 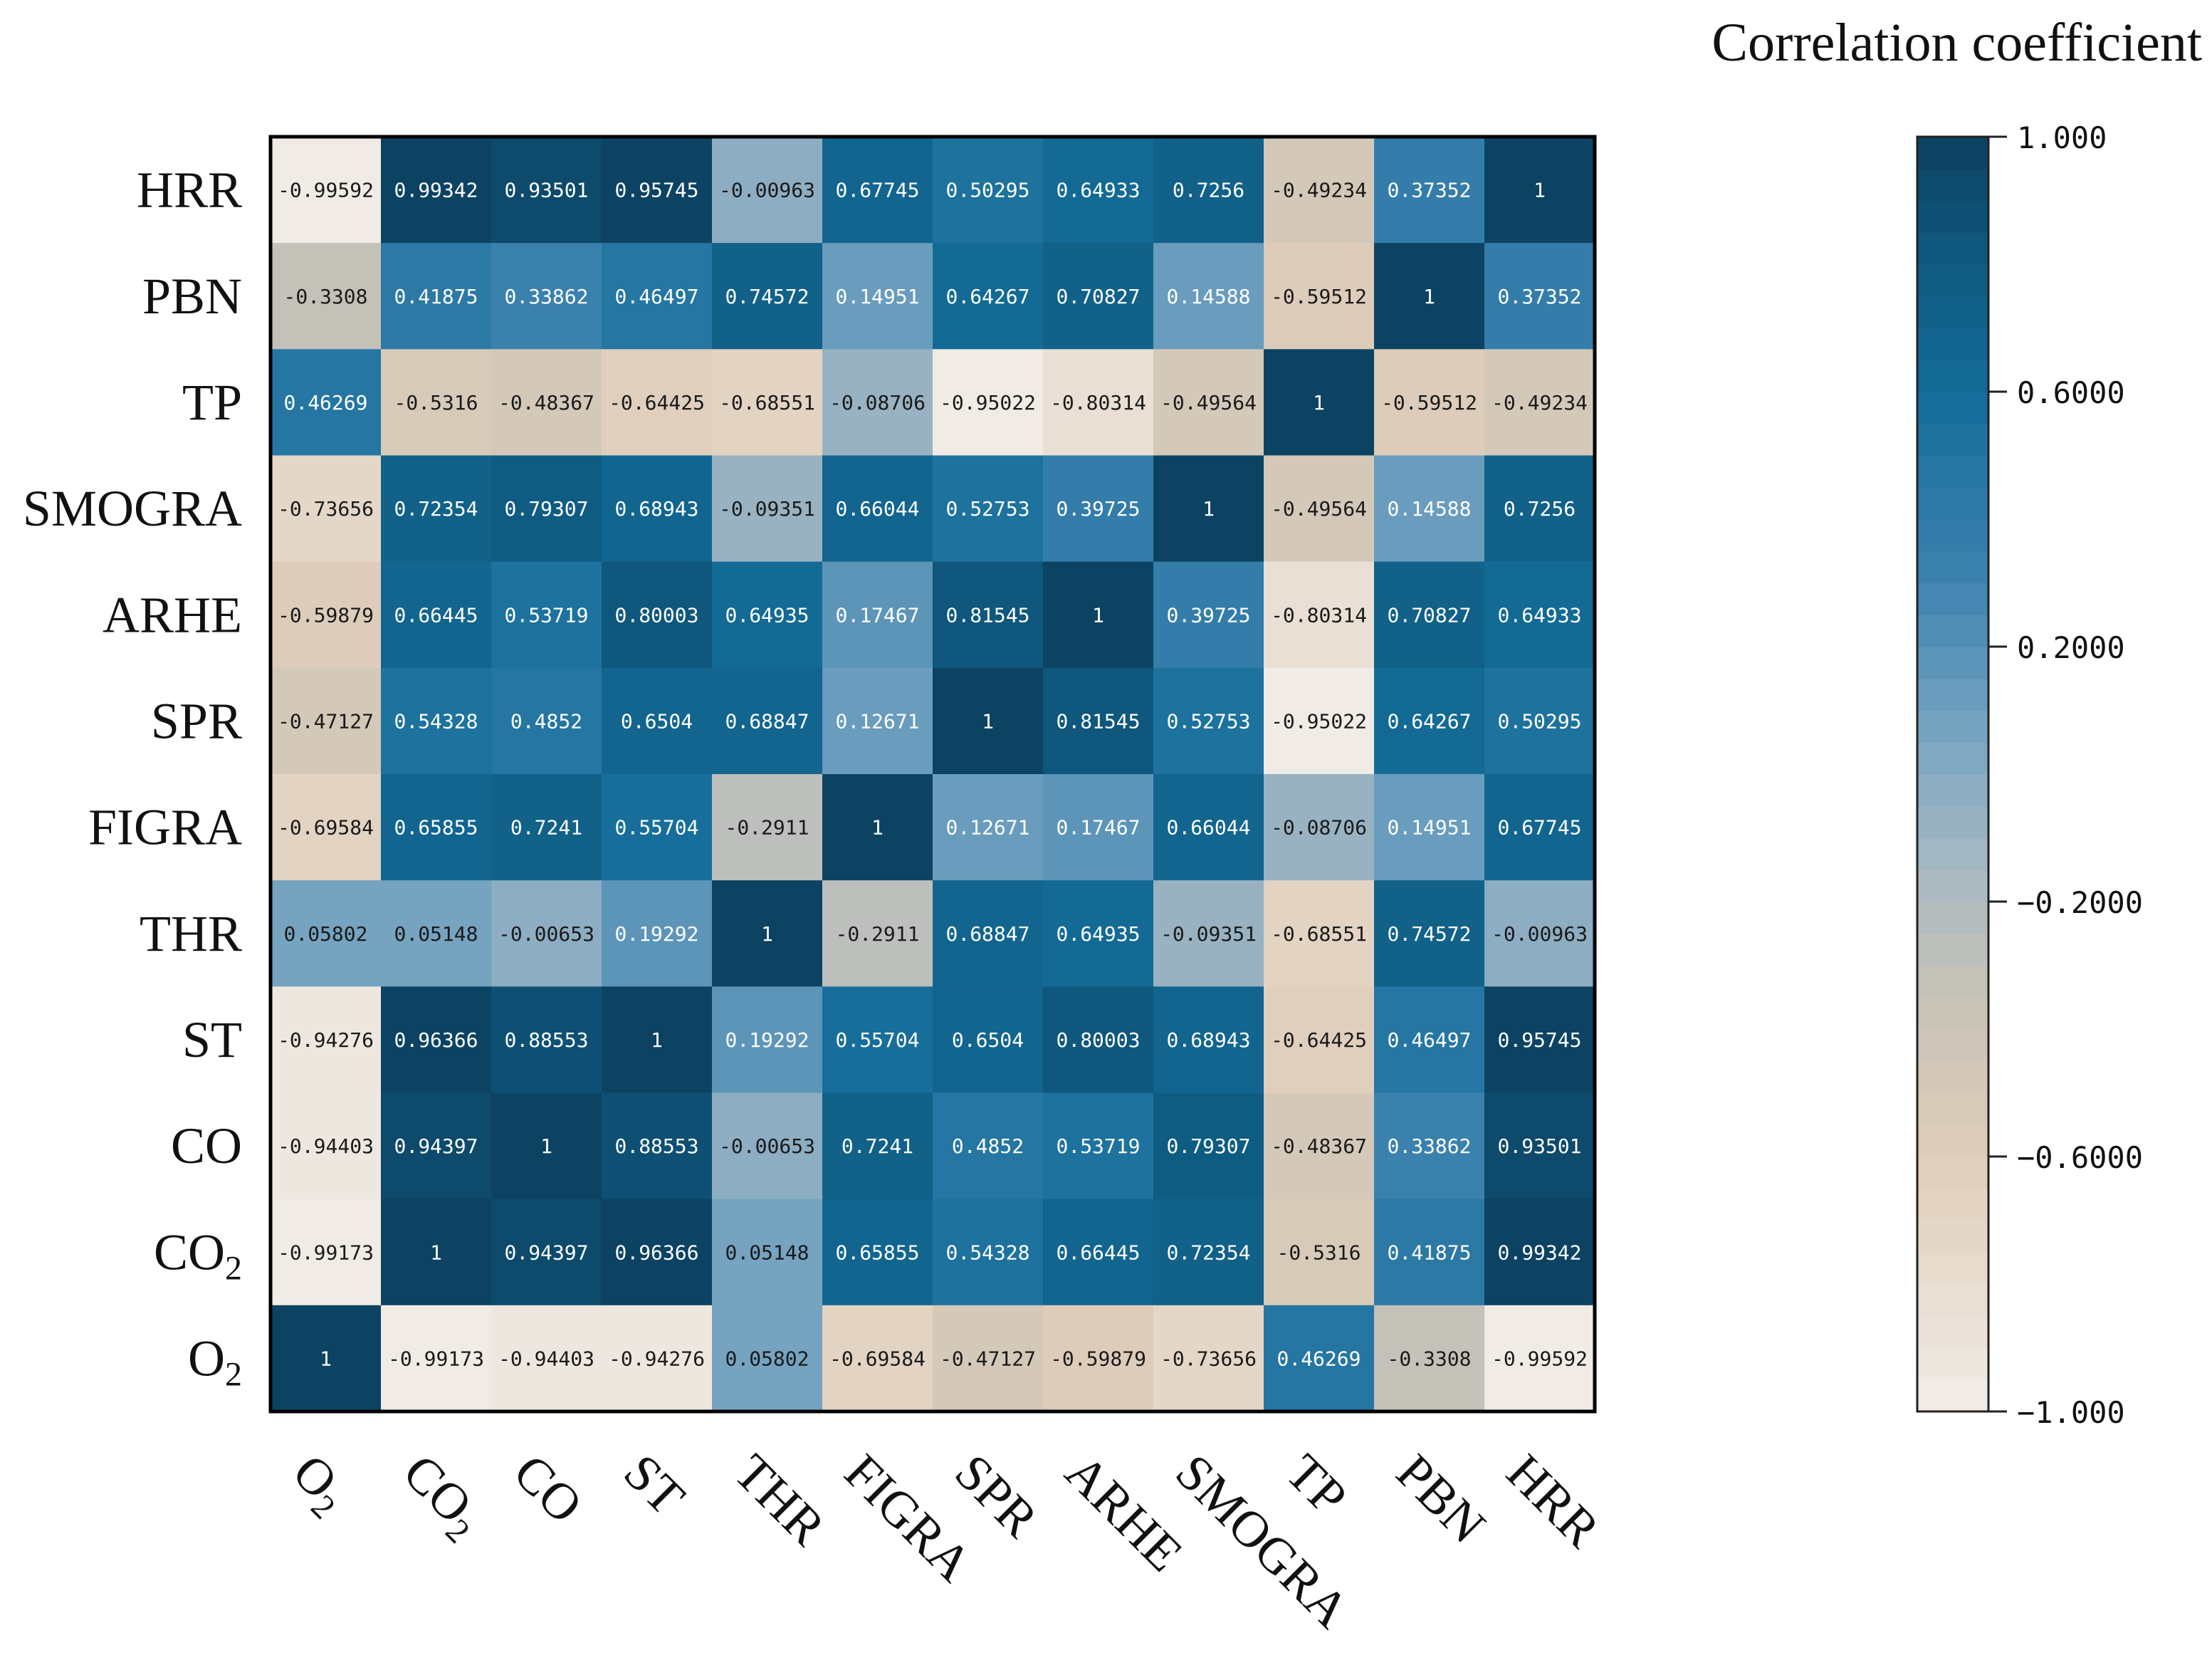 What do you see at coordinates (1539, 1040) in the screenshot?
I see `heatmap-cell-value: 0.95745` at bounding box center [1539, 1040].